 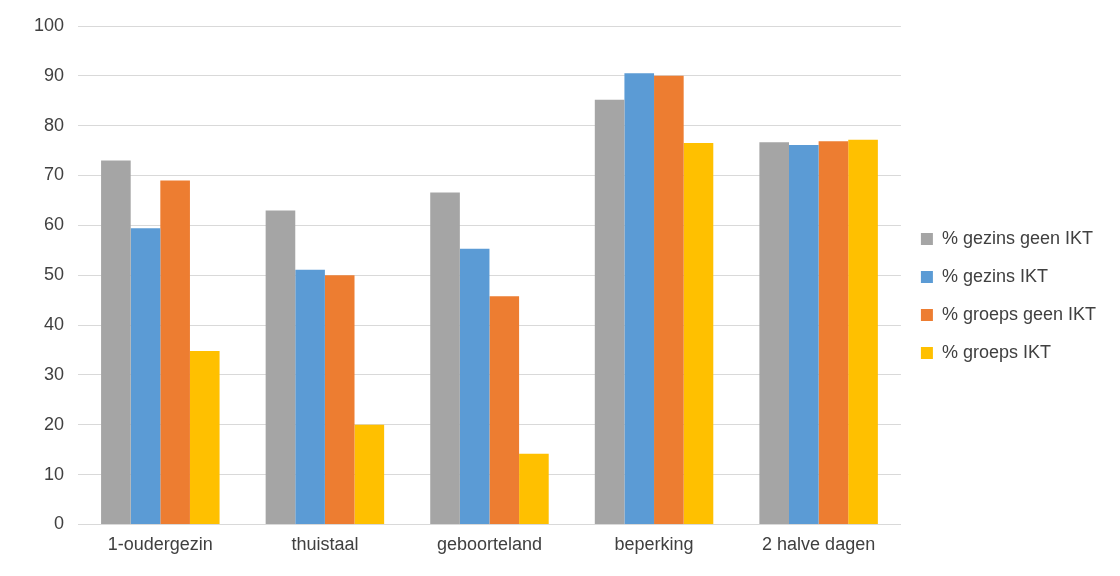 What do you see at coordinates (54, 373) in the screenshot?
I see `y-tick-label: 30` at bounding box center [54, 373].